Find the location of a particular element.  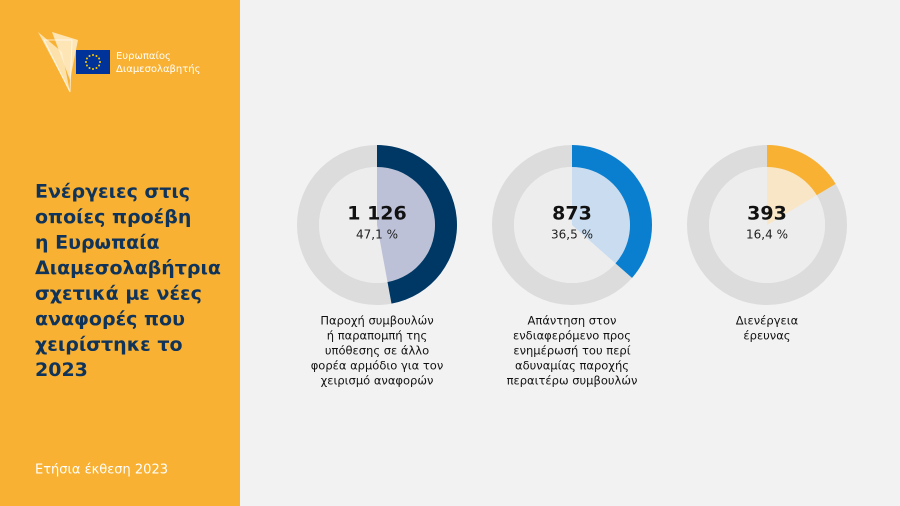

caption-line: Απάντηση στον is located at coordinates (572, 321).